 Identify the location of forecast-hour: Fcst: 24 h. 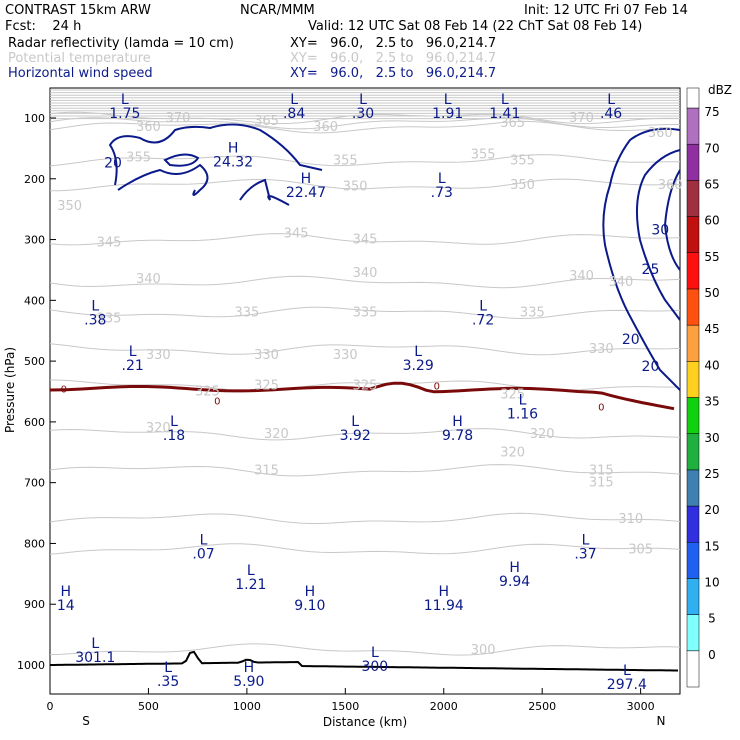
(43, 26).